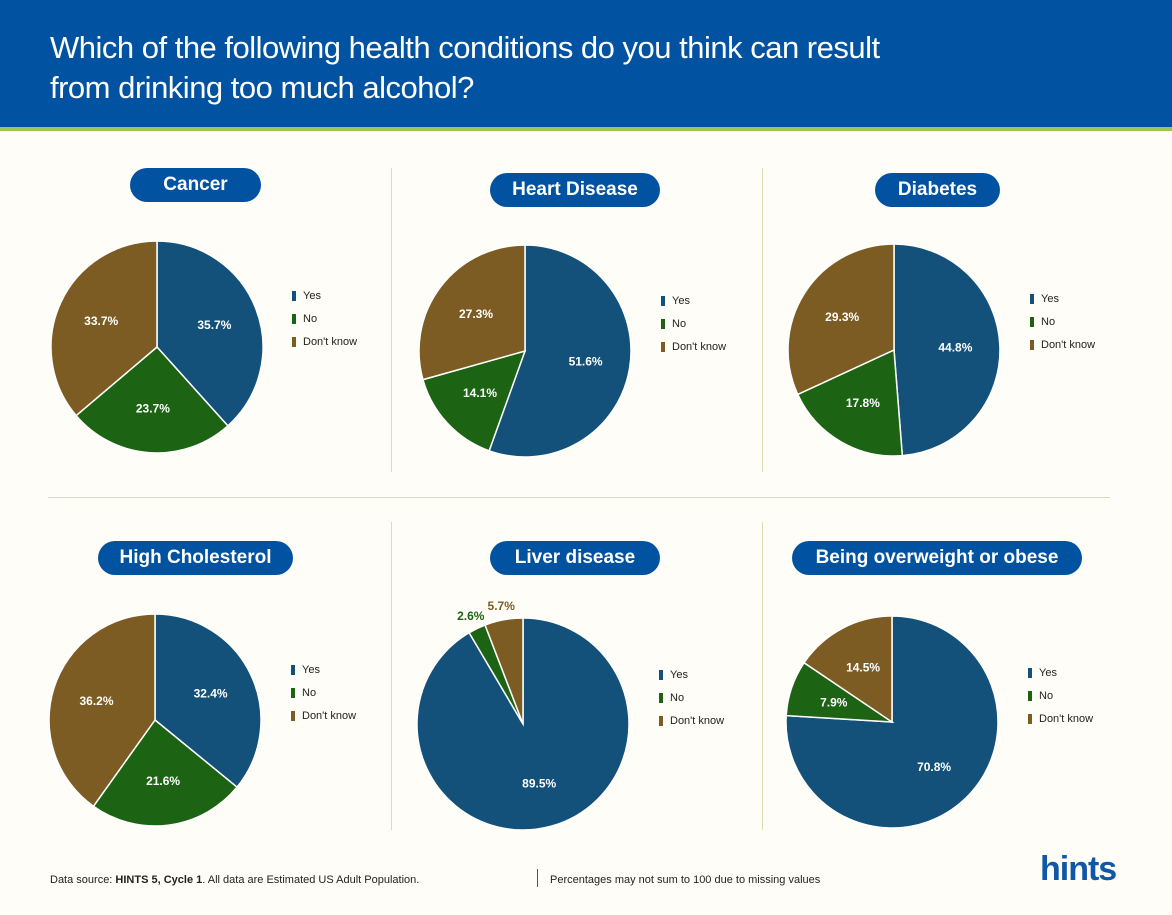 The height and width of the screenshot is (915, 1172). Describe the element at coordinates (502, 606) in the screenshot. I see `slice-label-dont-know: 5.7%` at that location.